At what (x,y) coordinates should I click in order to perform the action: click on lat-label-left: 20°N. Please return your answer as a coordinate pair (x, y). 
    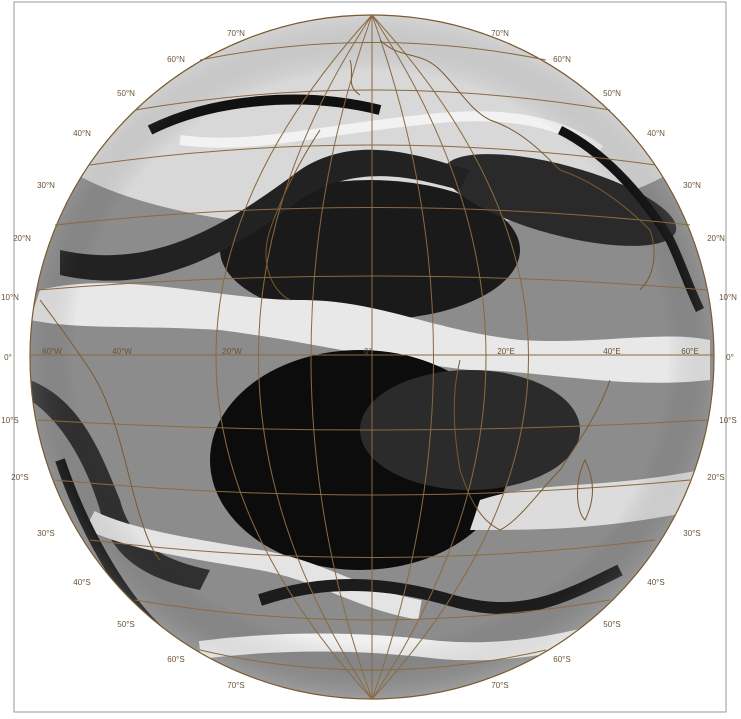
    Looking at the image, I should click on (22, 238).